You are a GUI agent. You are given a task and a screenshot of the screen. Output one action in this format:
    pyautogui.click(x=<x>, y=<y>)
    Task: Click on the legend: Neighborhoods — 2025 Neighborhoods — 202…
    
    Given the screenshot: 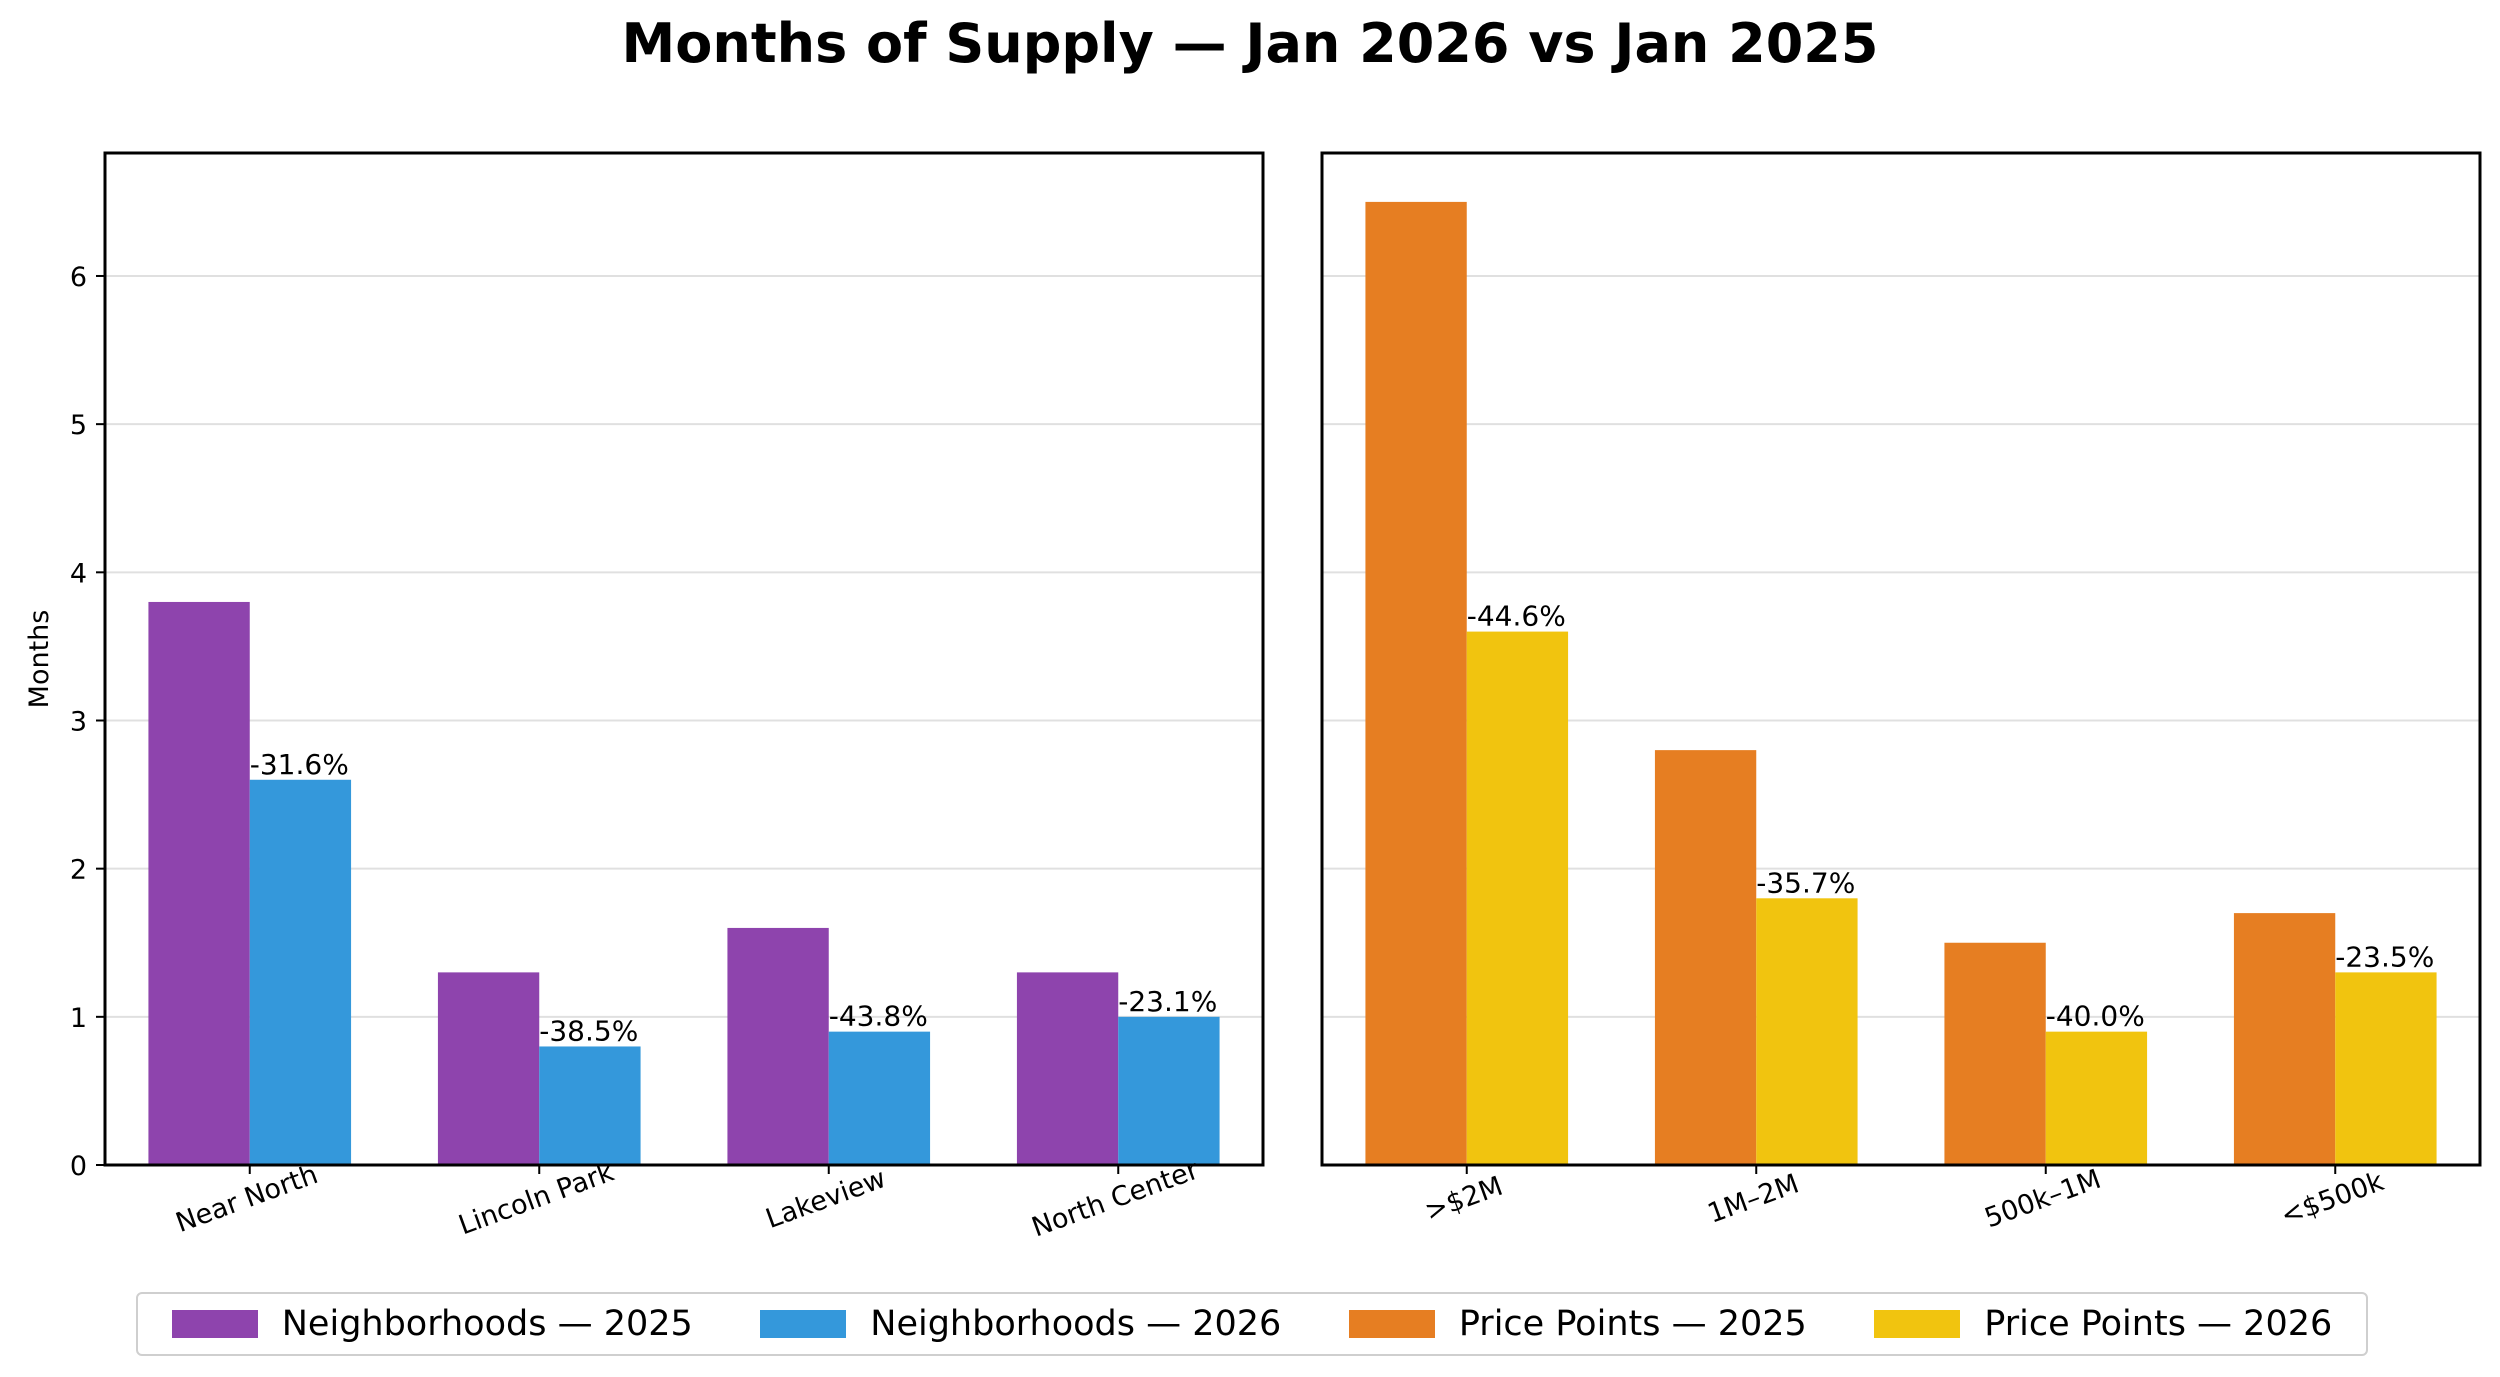 What is the action you would take?
    pyautogui.click(x=1252, y=1324)
    